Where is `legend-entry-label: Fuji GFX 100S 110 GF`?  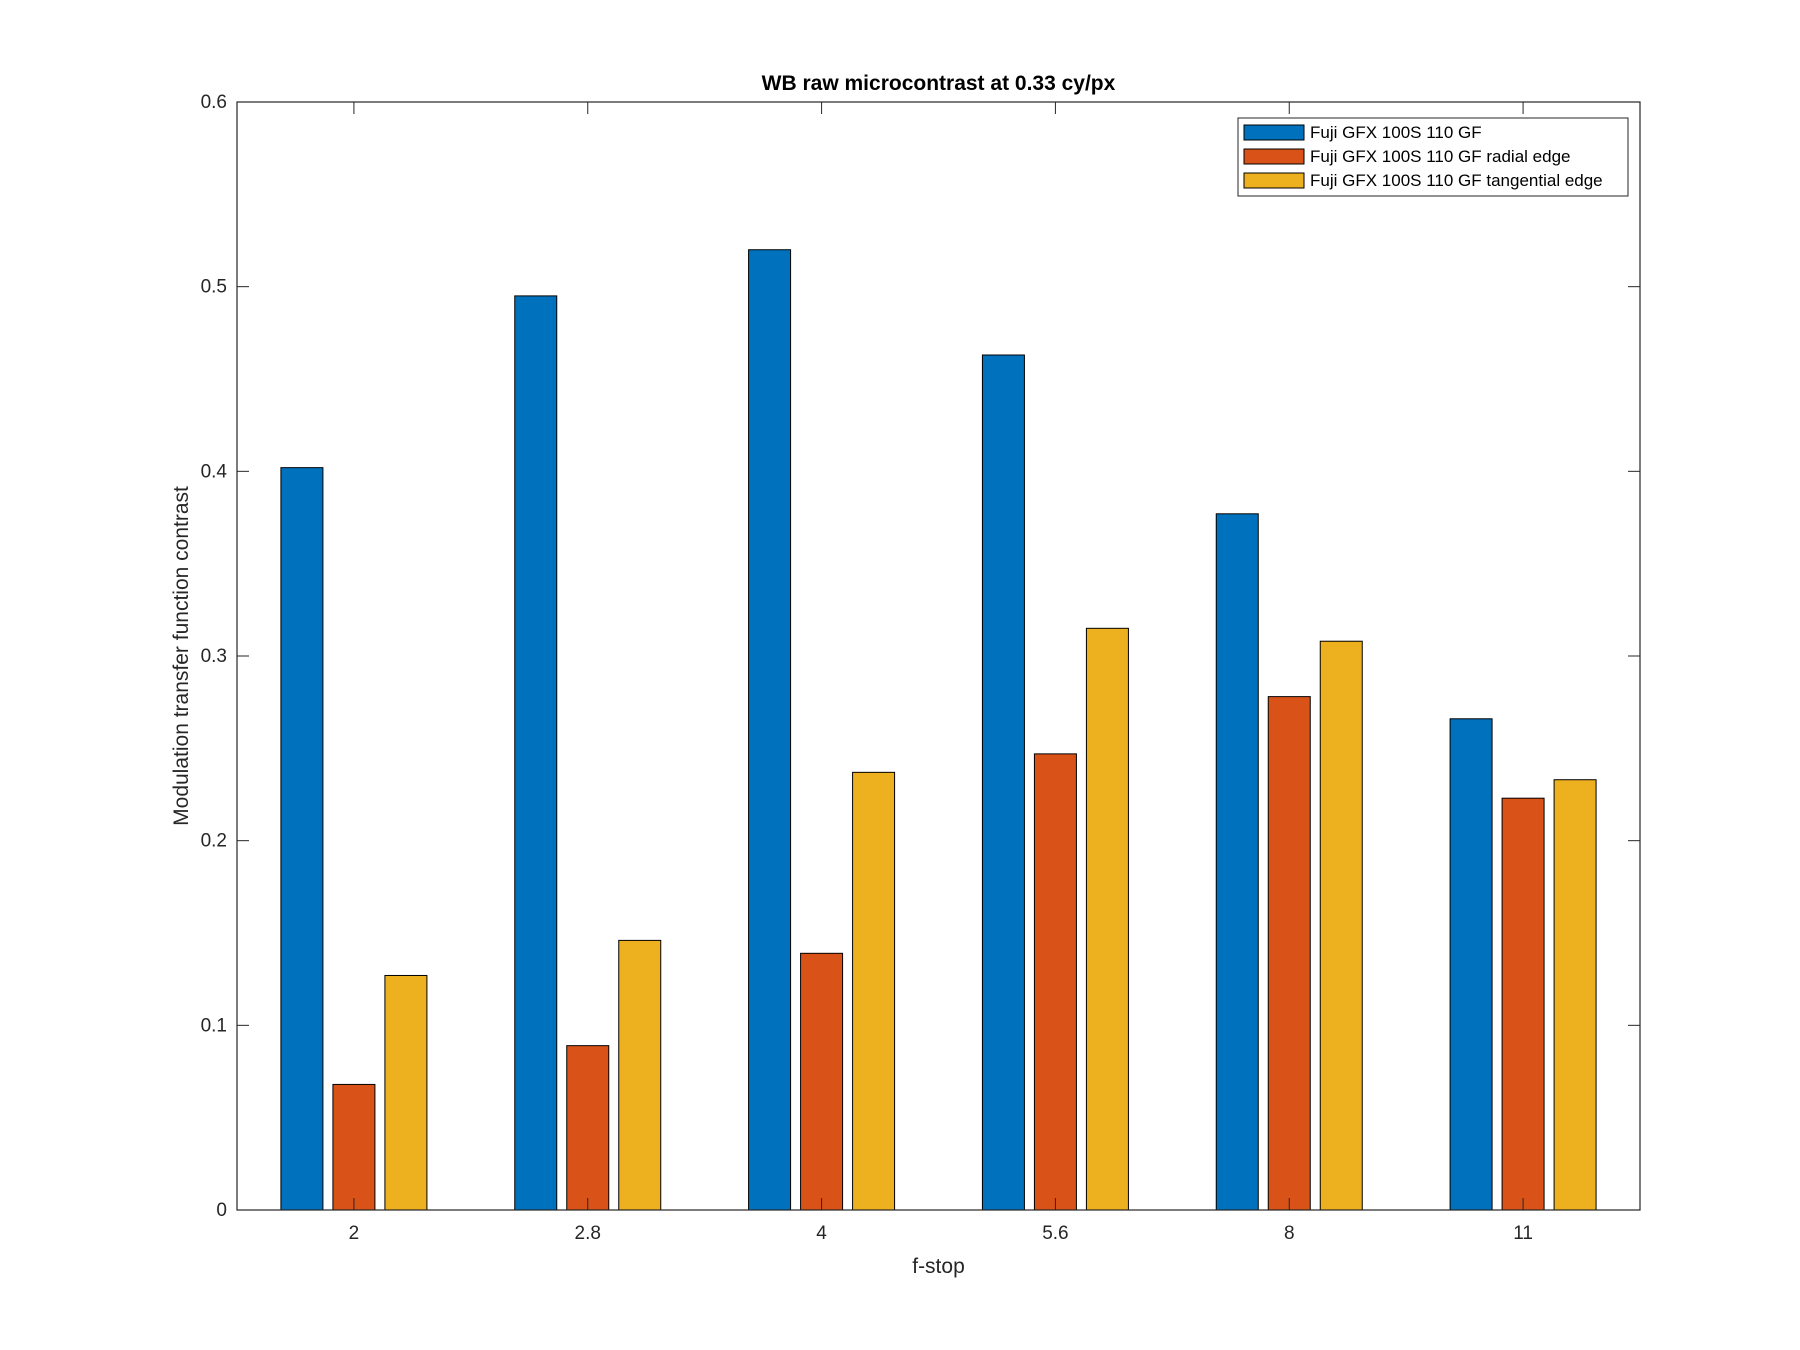 legend-entry-label: Fuji GFX 100S 110 GF is located at coordinates (1396, 132).